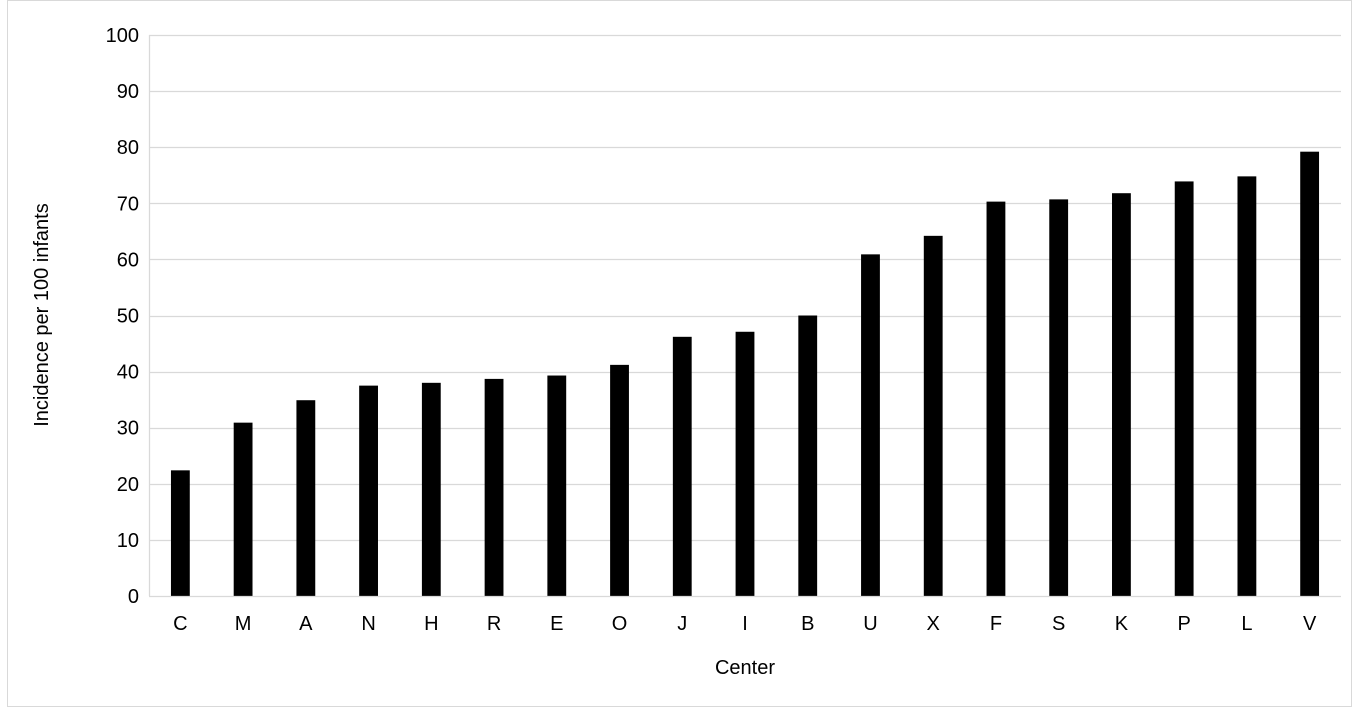 This screenshot has width=1354, height=709. What do you see at coordinates (243, 509) in the screenshot?
I see `bar-M` at bounding box center [243, 509].